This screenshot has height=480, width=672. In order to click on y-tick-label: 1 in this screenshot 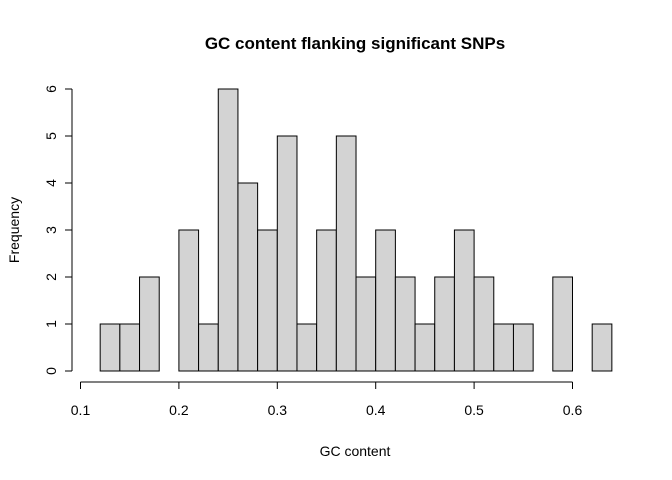, I will do `click(51, 324)`.